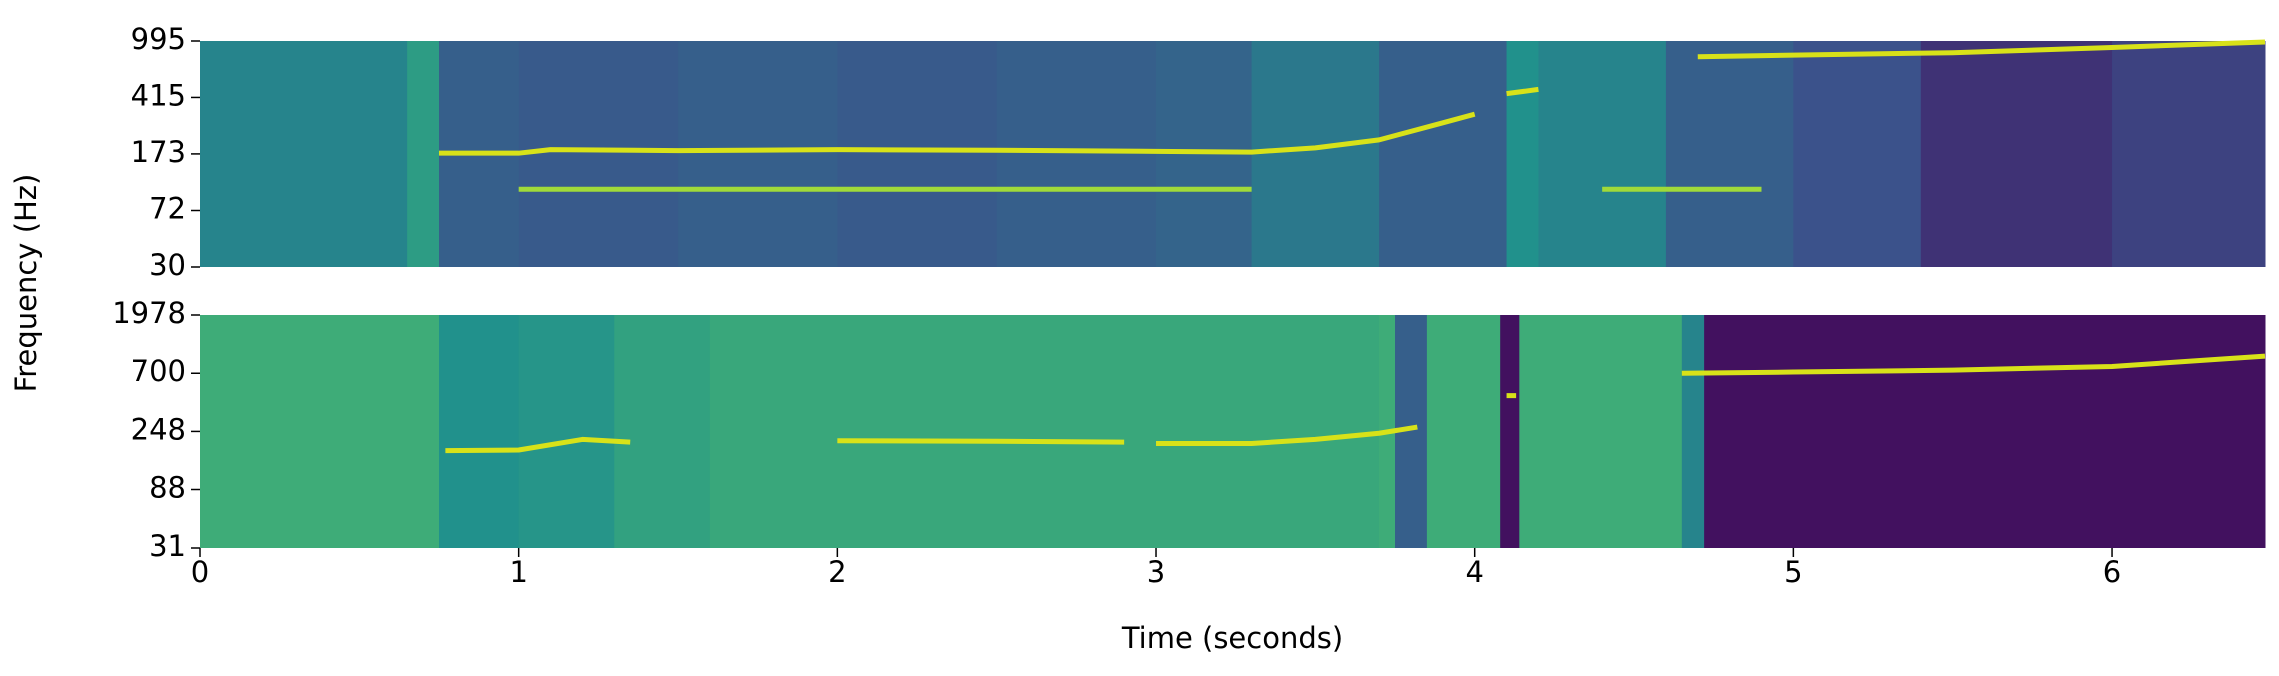  I want to click on y-tick-label: 1978, so click(149, 313).